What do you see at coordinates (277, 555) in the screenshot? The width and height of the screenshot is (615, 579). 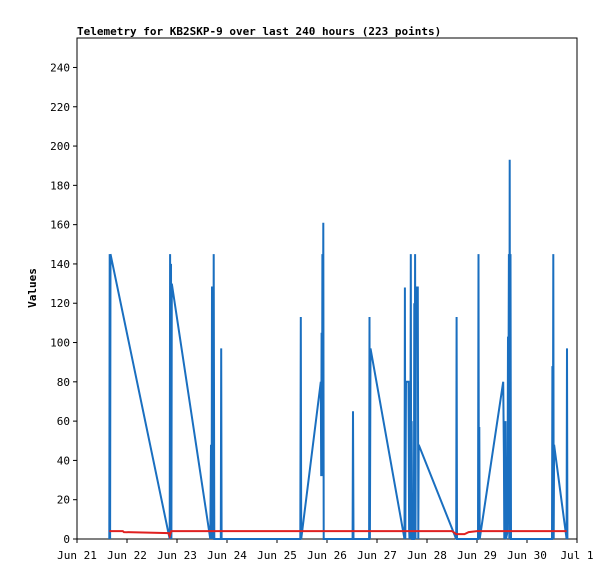 I see `x-tick-label: Jun 25` at bounding box center [277, 555].